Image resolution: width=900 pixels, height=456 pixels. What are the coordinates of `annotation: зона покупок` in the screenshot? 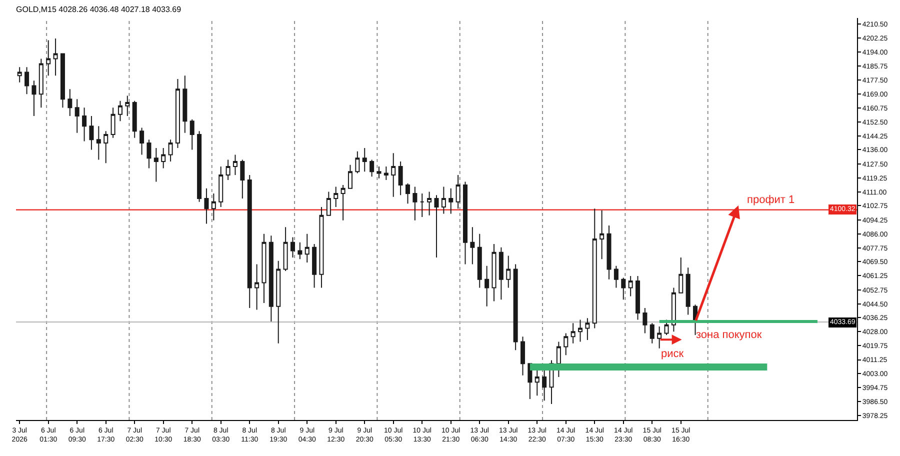 It's located at (729, 335).